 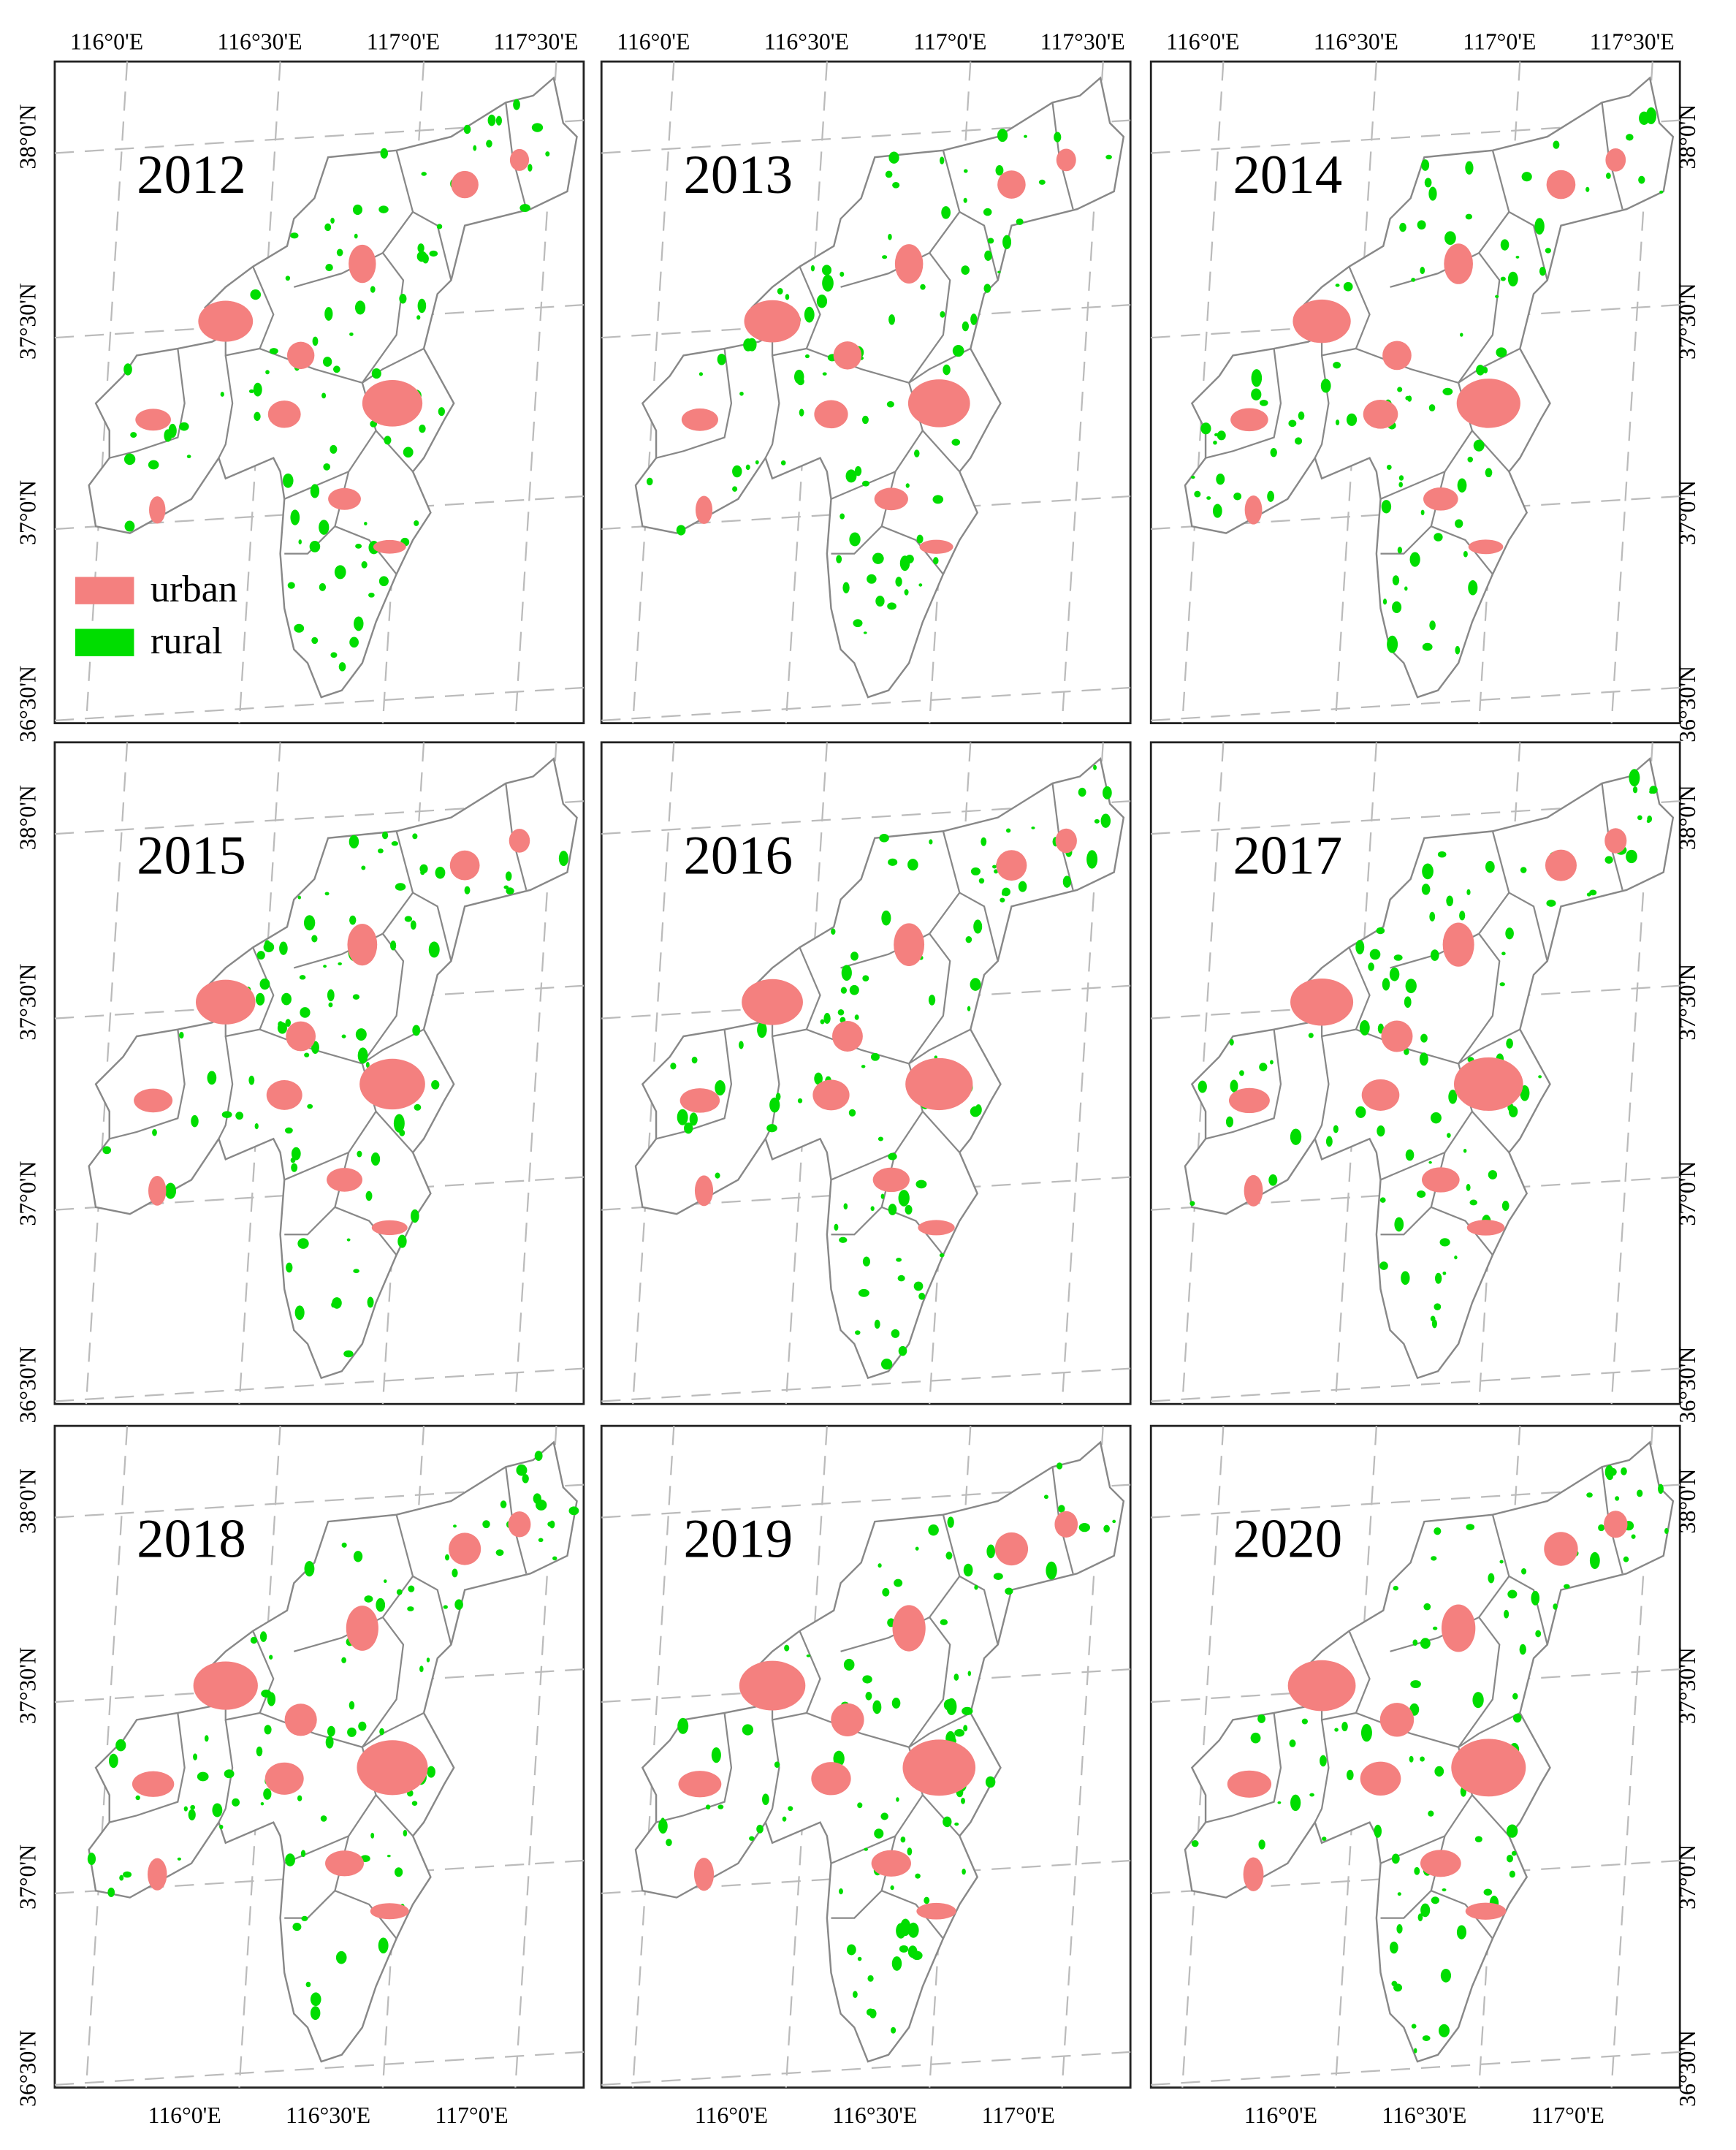 I want to click on bottom-axis-label: 116°0'E, so click(x=184, y=2115).